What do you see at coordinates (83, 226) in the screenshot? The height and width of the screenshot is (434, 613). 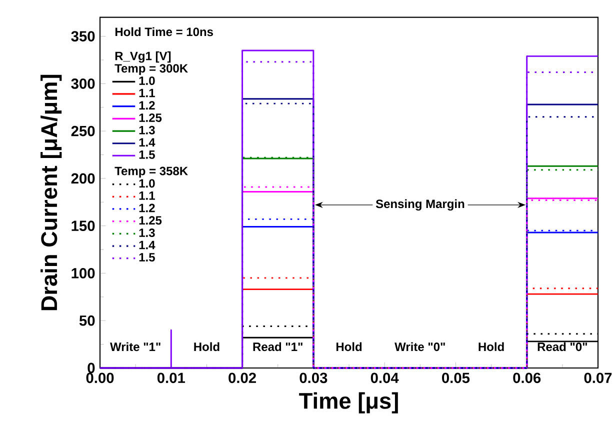 I see `y-tick-label: 150` at bounding box center [83, 226].